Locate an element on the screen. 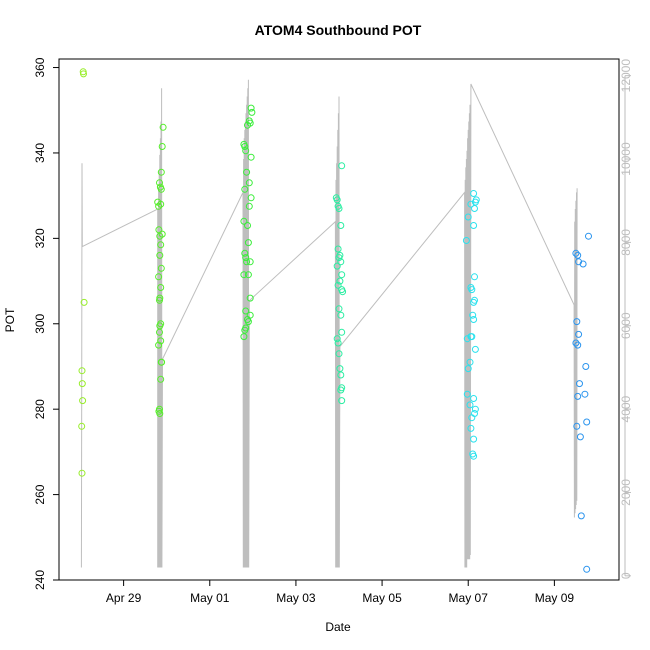  y-tick-label: 260 is located at coordinates (40, 494).